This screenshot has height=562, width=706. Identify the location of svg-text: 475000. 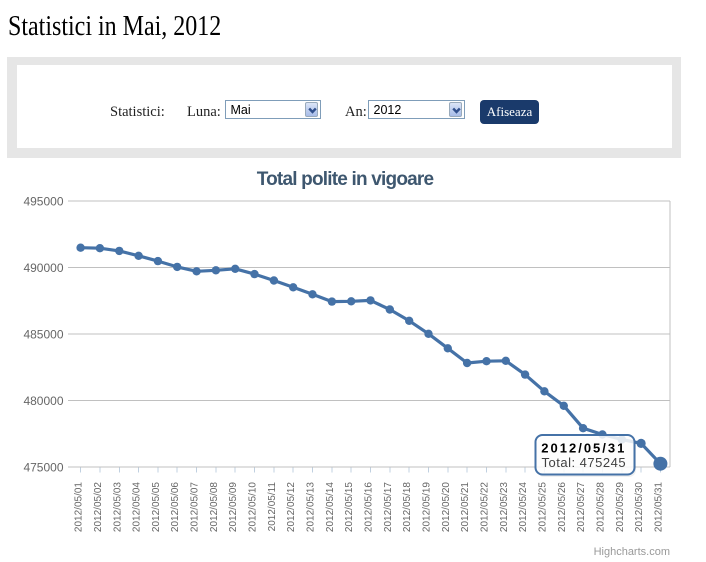
(43, 468).